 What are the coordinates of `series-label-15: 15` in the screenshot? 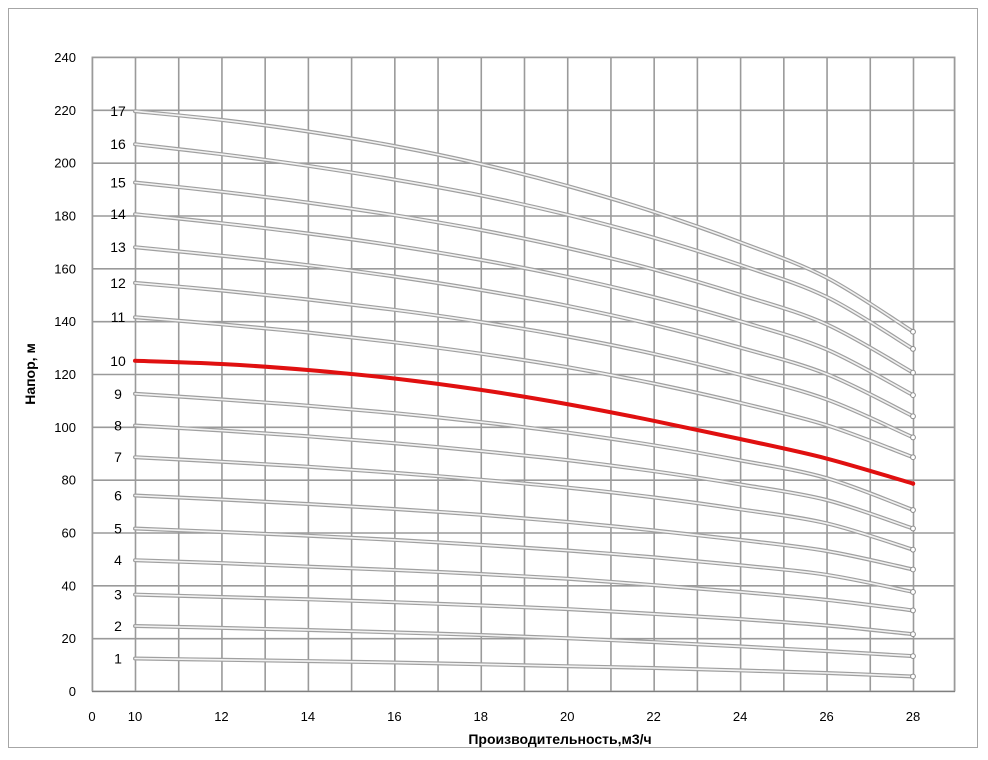 It's located at (118, 182).